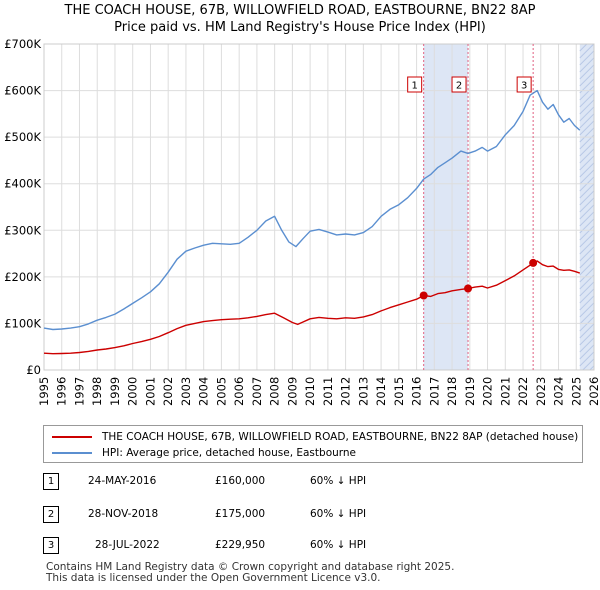 This screenshot has height=590, width=600. What do you see at coordinates (346, 391) in the screenshot?
I see `x-tick-label: 2012` at bounding box center [346, 391].